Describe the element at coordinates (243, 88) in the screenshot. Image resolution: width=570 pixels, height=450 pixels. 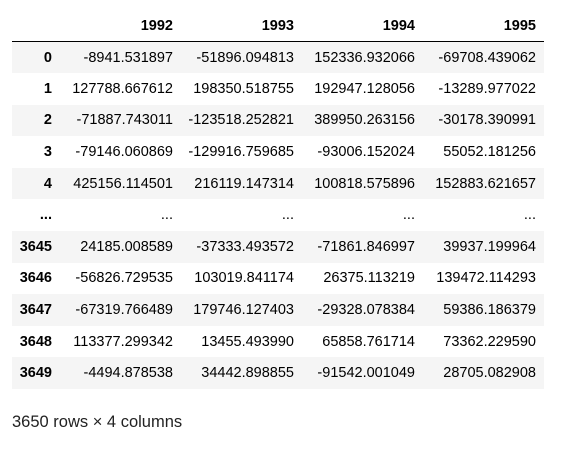
I see `table-cell: 198350.518755` at that location.